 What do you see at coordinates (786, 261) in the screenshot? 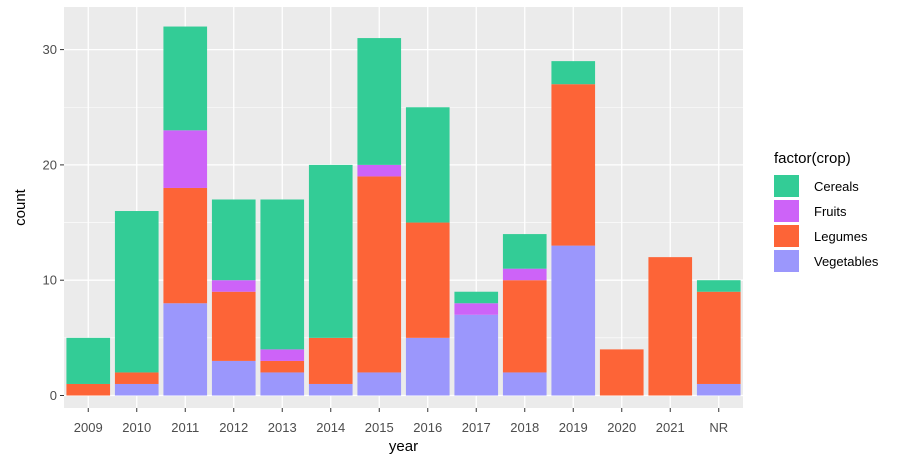
I see `legend-swatch-vegetables` at bounding box center [786, 261].